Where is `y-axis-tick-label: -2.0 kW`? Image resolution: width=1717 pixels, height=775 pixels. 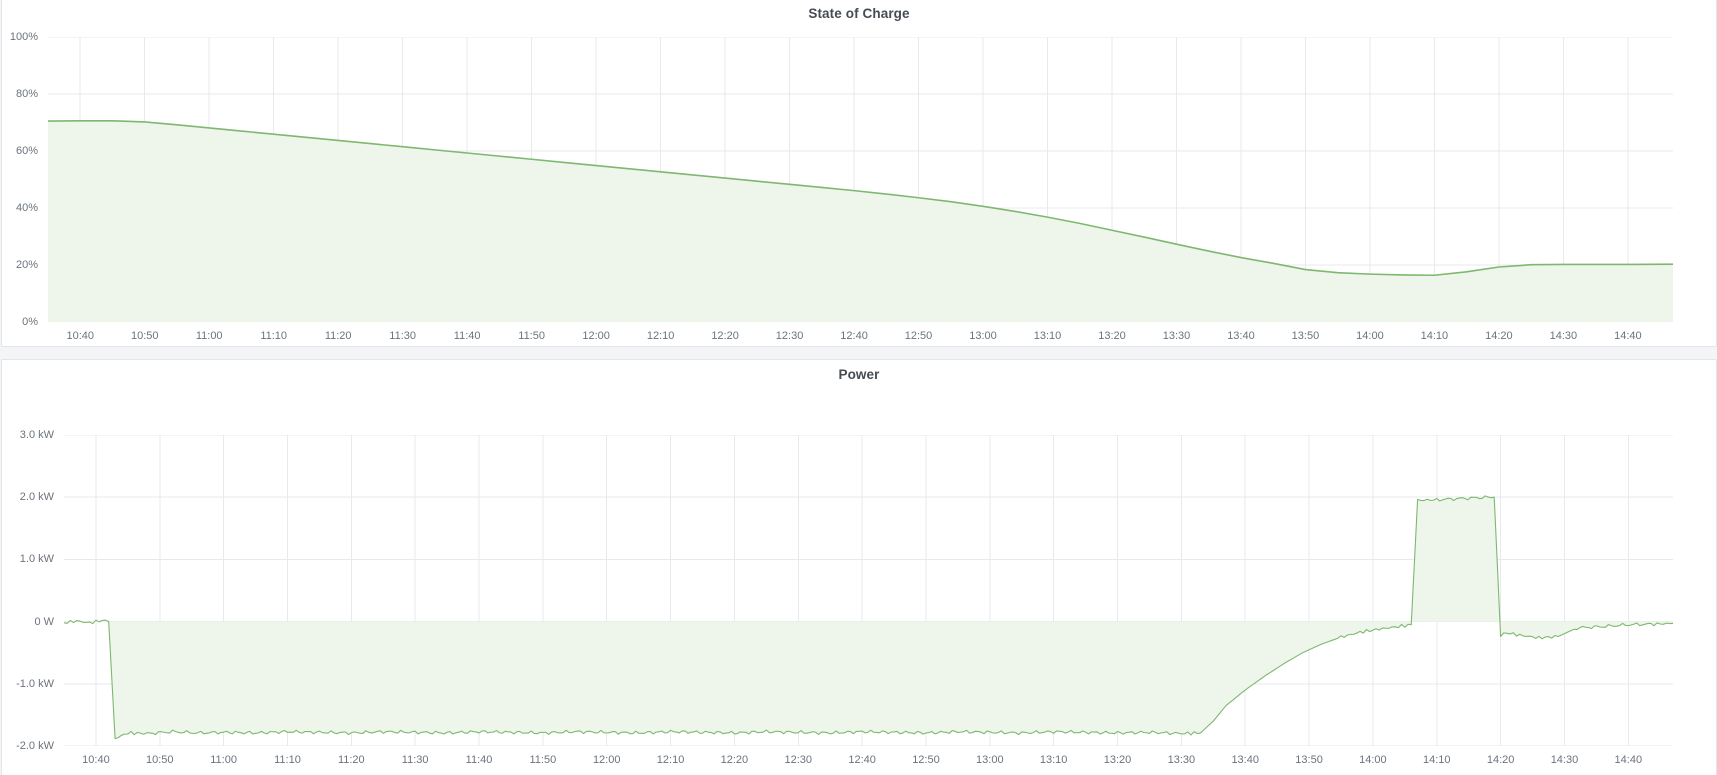 y-axis-tick-label: -2.0 kW is located at coordinates (35, 746).